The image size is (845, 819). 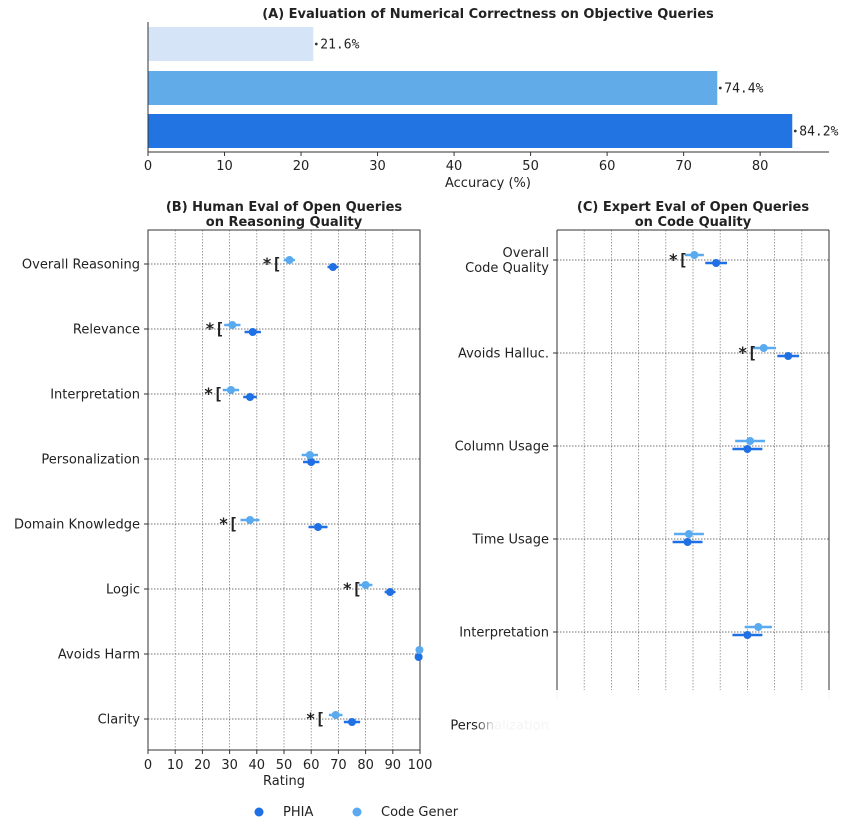 What do you see at coordinates (351, 588) in the screenshot?
I see `panel-b-significance-5: *[` at bounding box center [351, 588].